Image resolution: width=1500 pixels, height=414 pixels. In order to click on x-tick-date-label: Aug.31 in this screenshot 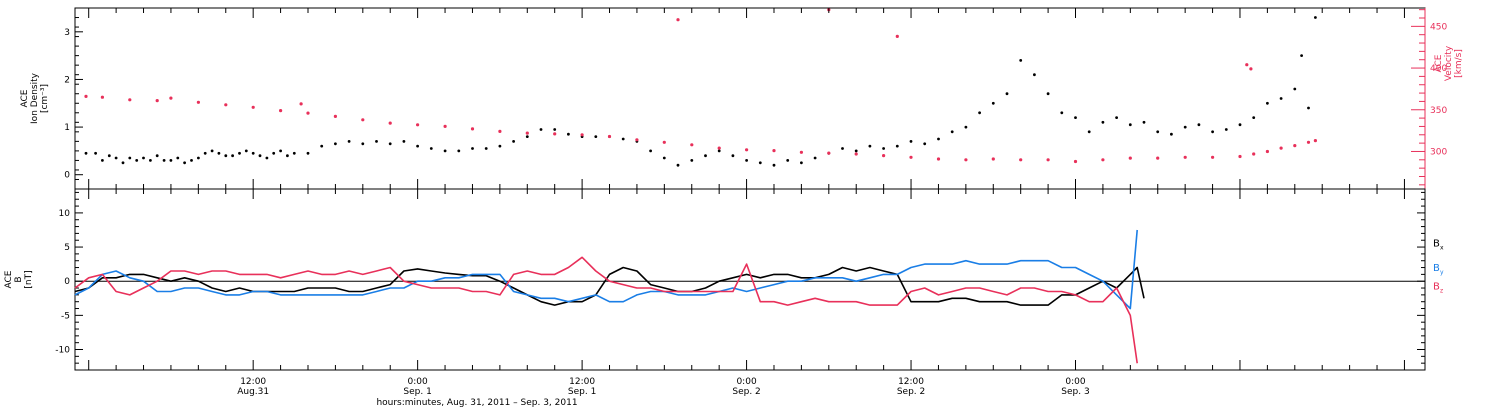, I will do `click(253, 392)`.